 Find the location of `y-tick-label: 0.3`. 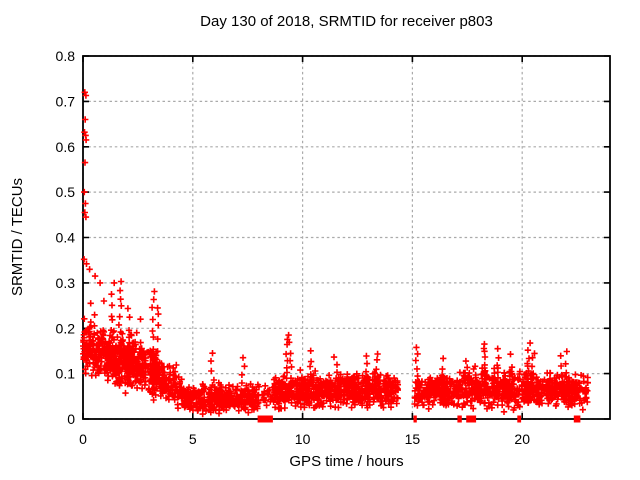

y-tick-label: 0.3 is located at coordinates (66, 283).